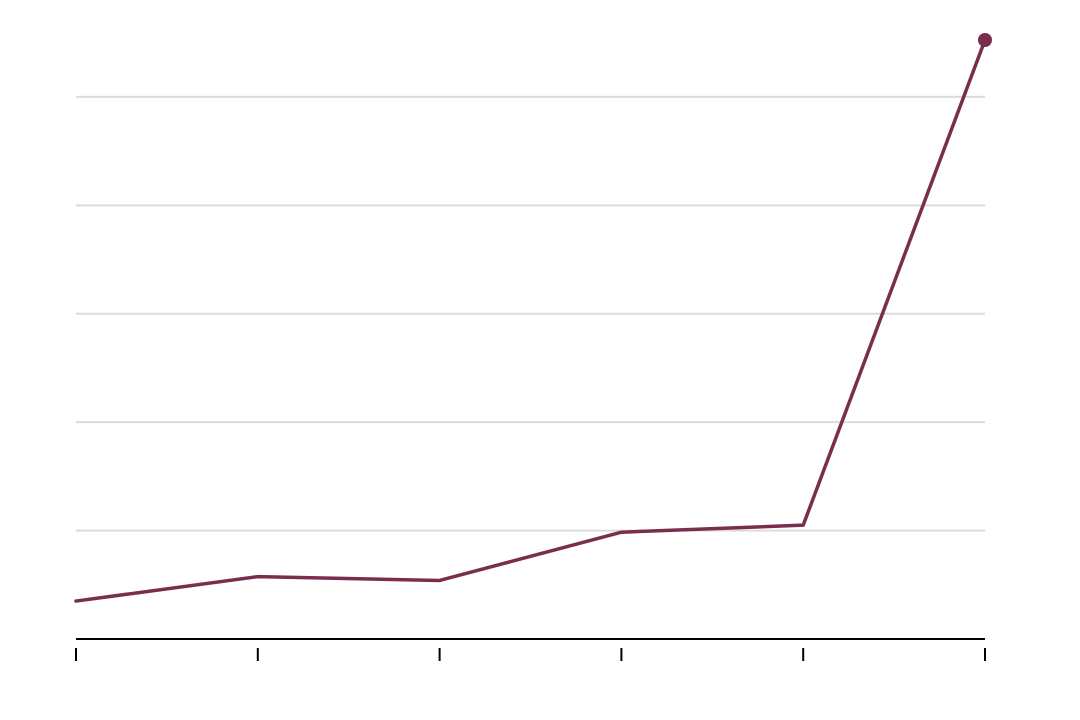  Describe the element at coordinates (530, 649) in the screenshot. I see `x-axis` at that location.